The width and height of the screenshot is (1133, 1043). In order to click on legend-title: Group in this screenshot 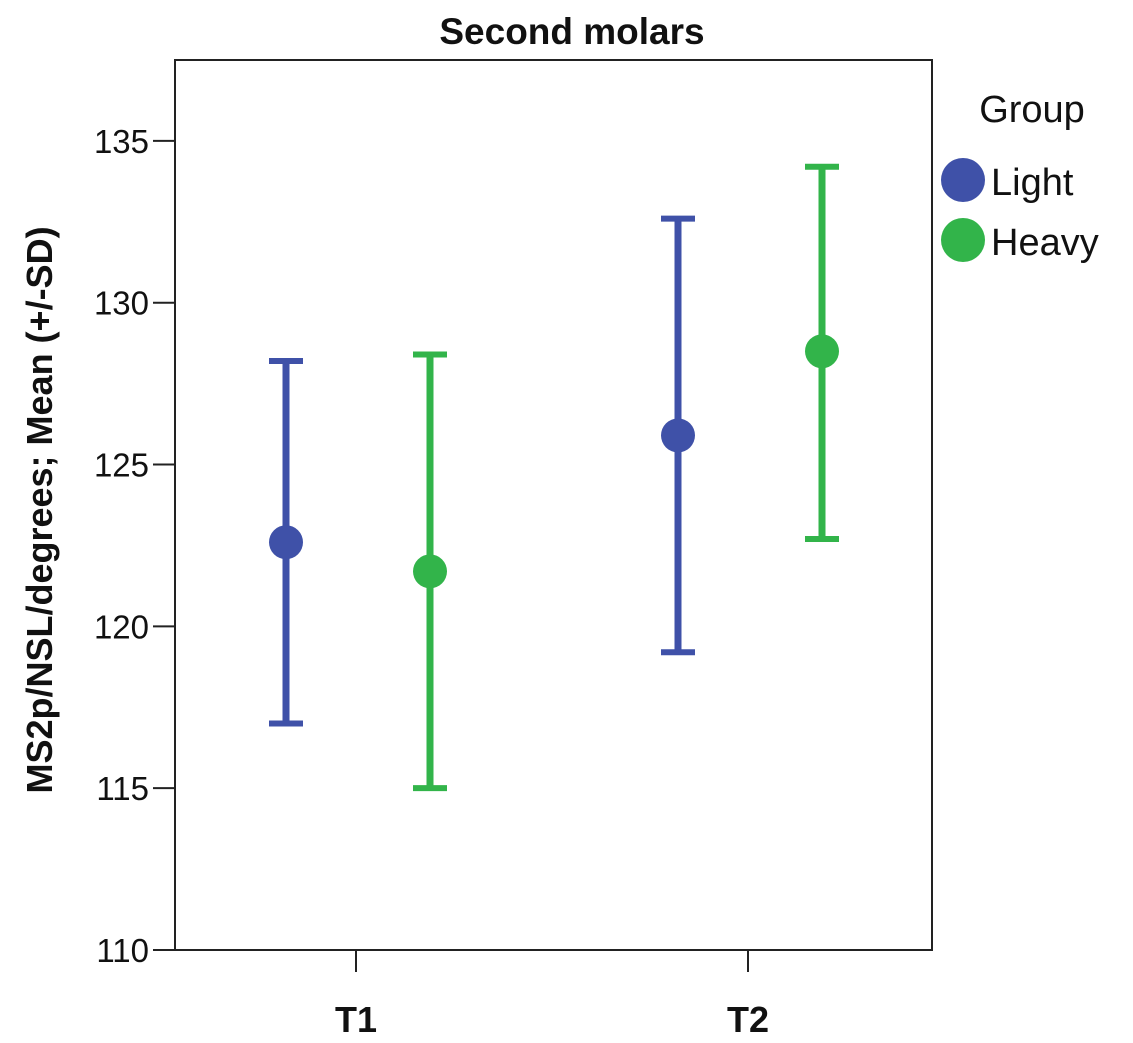, I will do `click(1032, 110)`.